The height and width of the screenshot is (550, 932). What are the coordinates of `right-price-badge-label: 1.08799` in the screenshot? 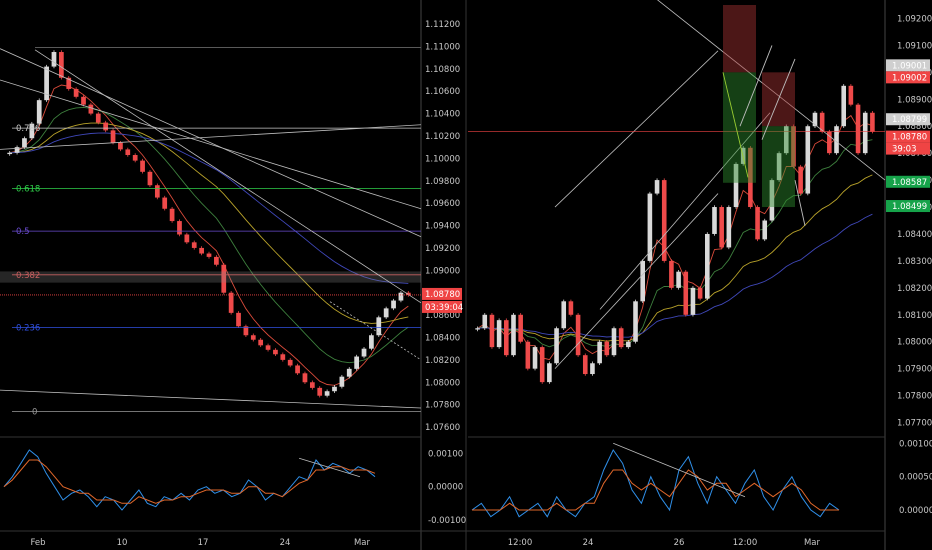 It's located at (909, 120).